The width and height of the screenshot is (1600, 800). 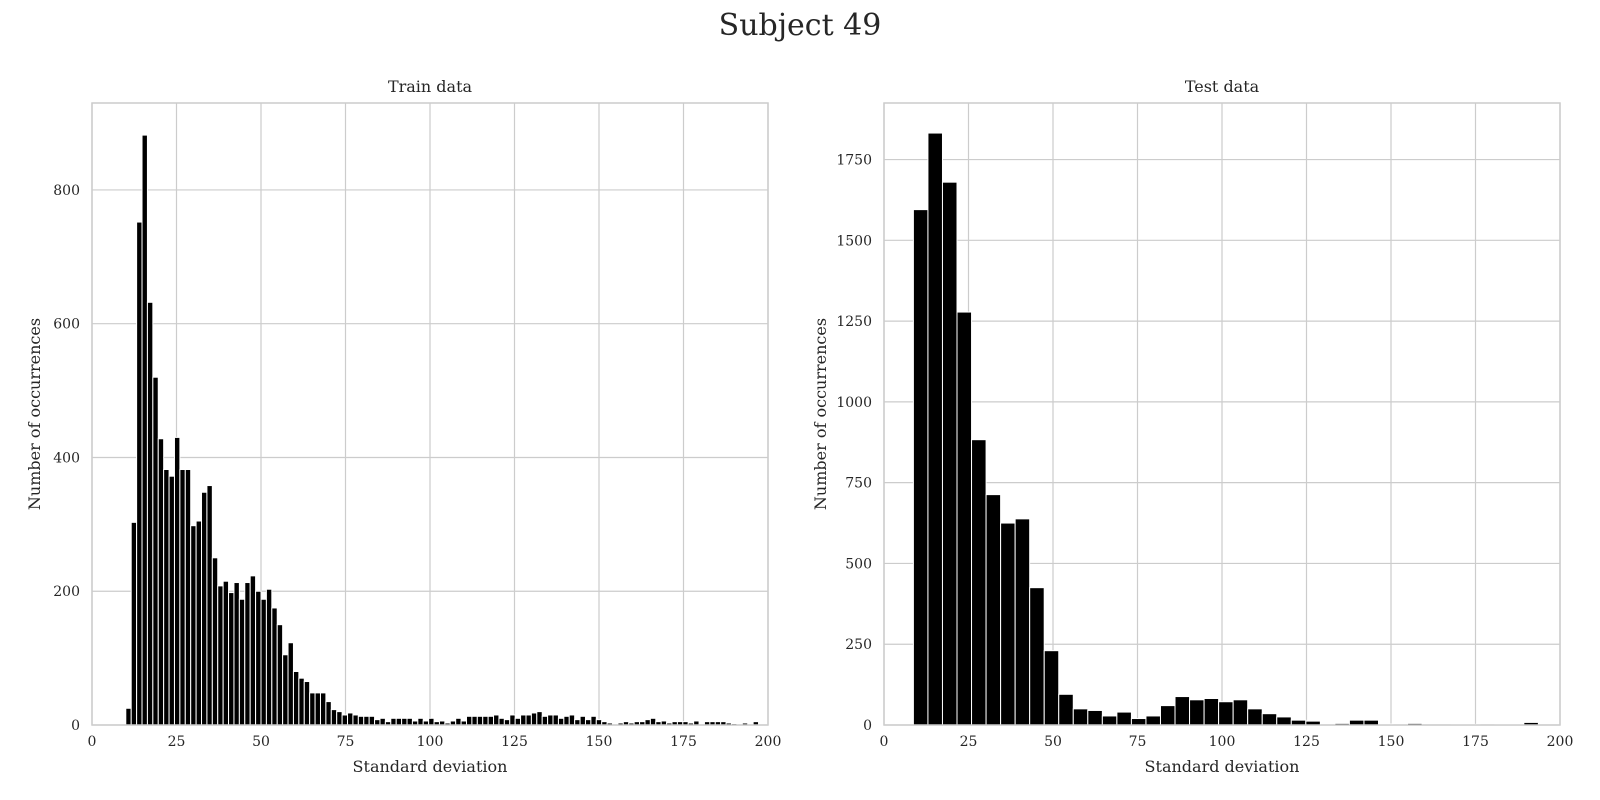 I want to click on test-x-tick-label: 25, so click(x=969, y=742).